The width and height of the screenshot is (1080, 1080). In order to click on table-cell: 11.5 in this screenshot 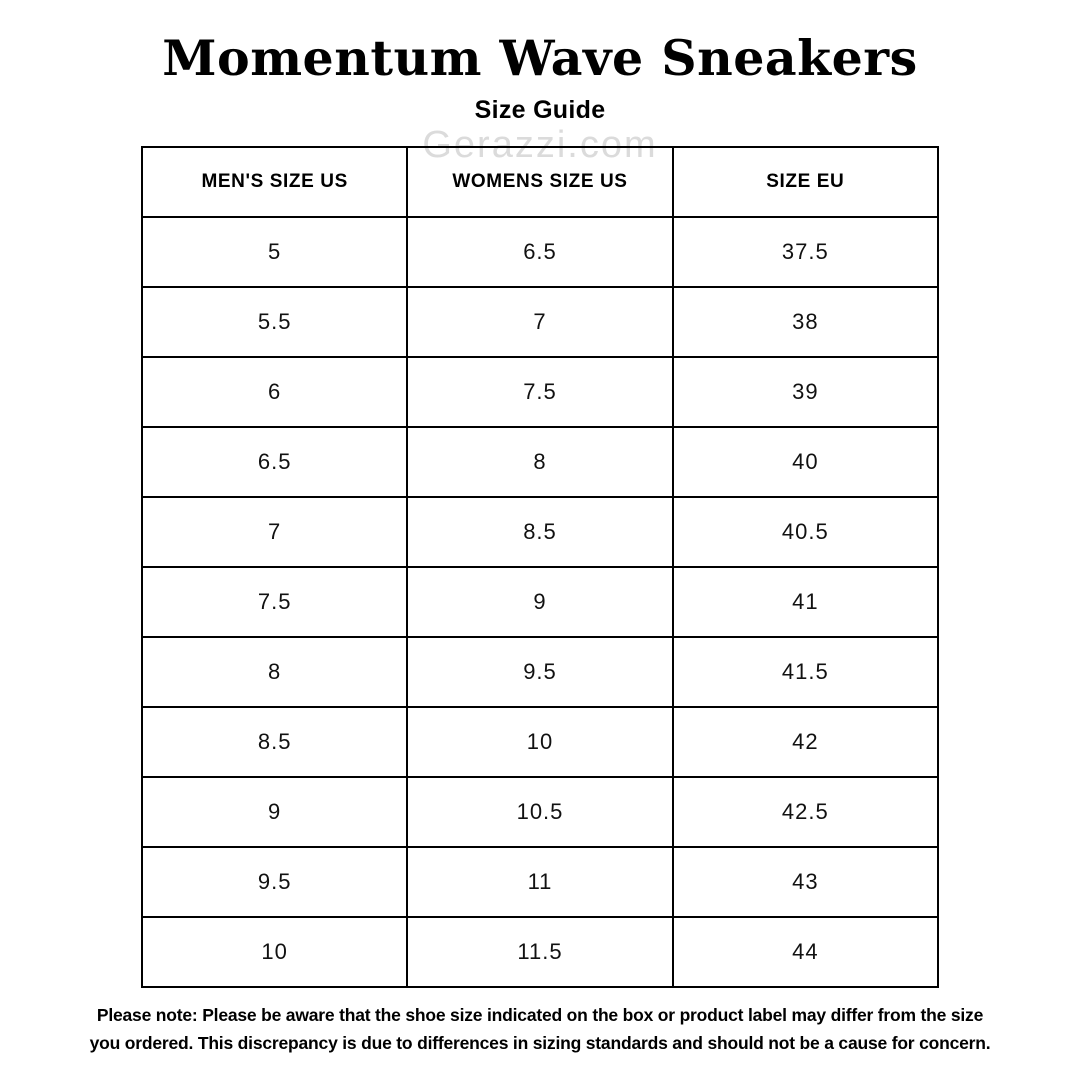, I will do `click(540, 951)`.